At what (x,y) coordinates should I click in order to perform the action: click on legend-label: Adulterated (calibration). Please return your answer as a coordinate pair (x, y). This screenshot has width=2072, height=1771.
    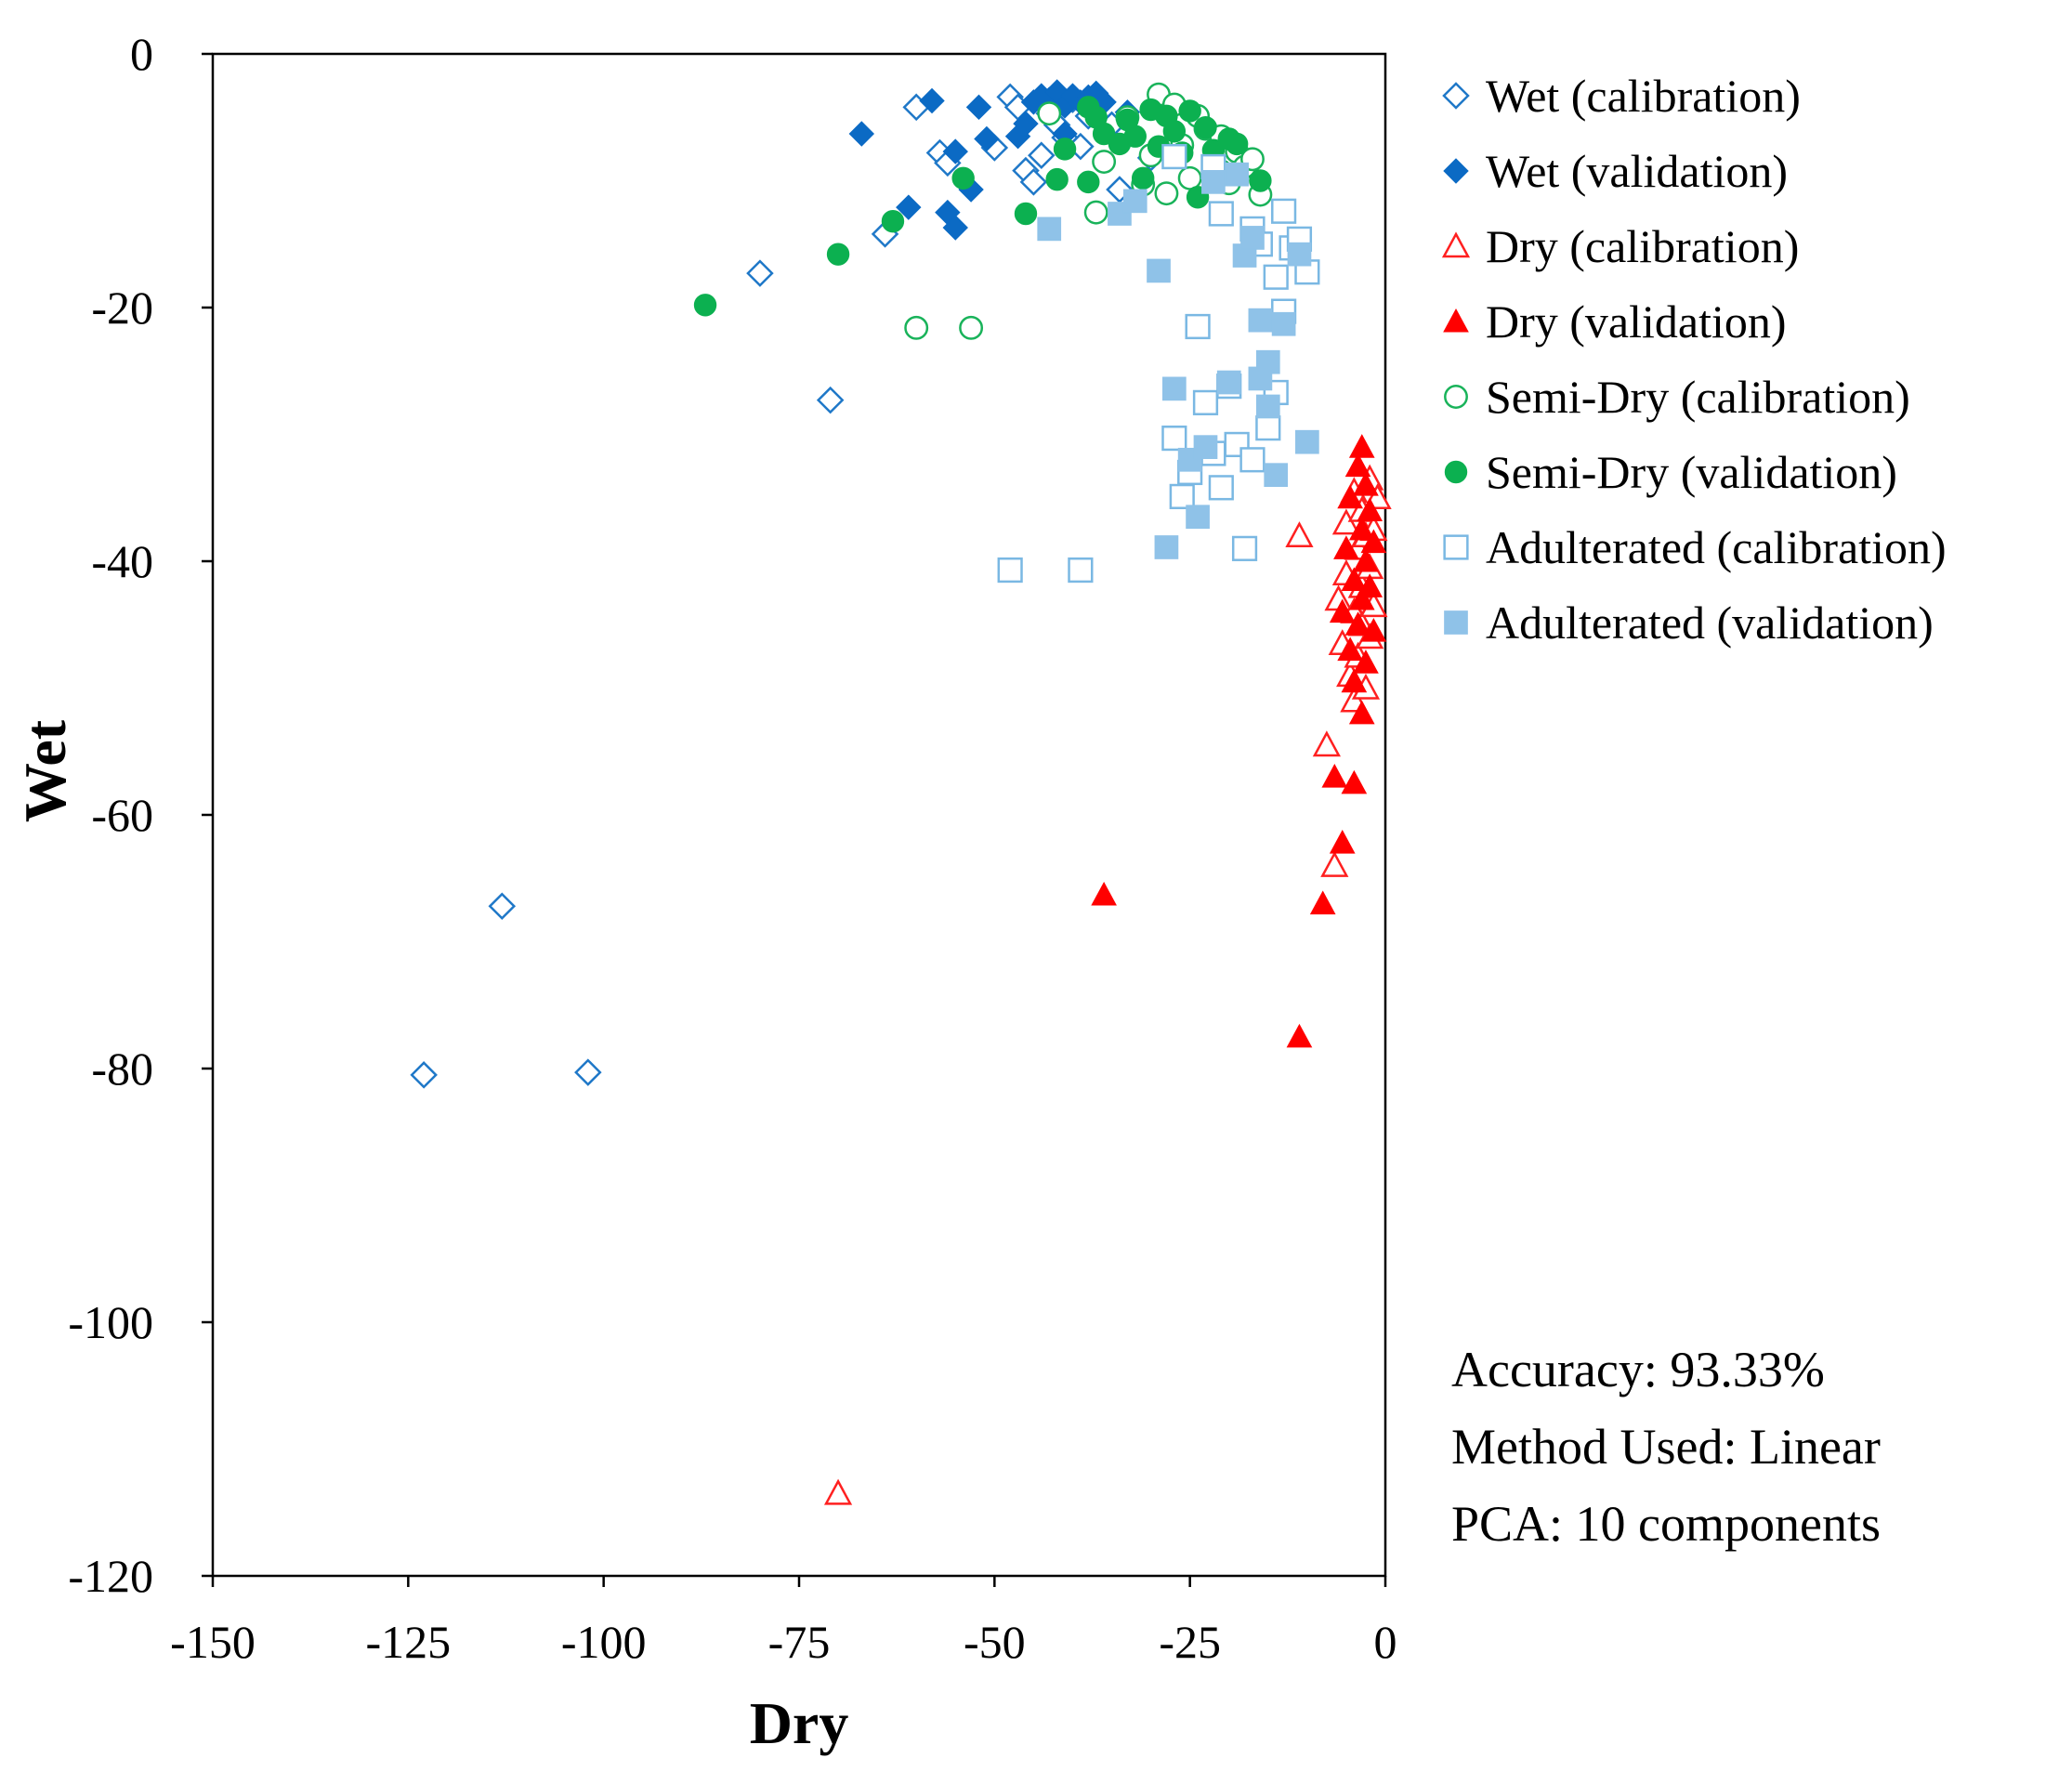
    Looking at the image, I should click on (1716, 547).